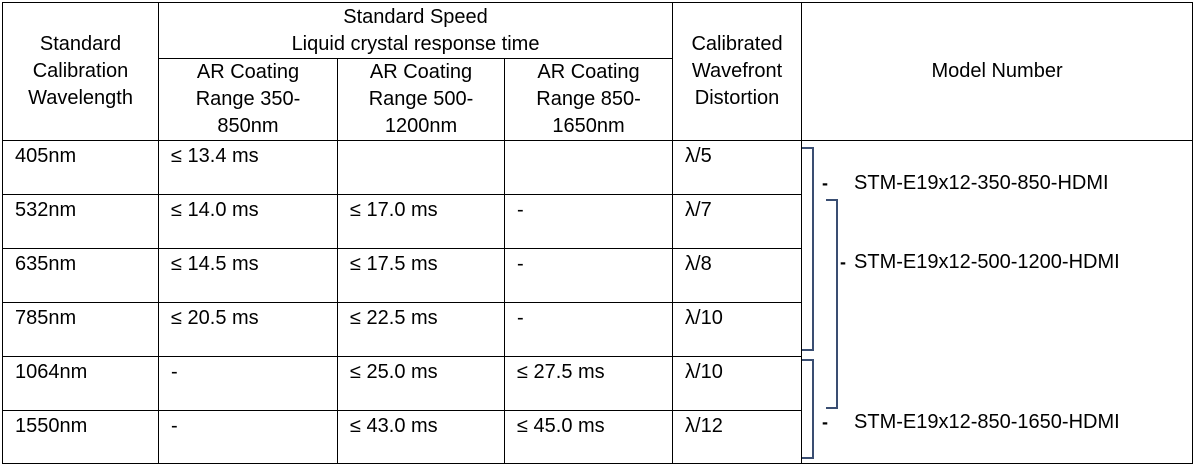 The height and width of the screenshot is (466, 1195). I want to click on model-label-350-850: STM-E19x12-350-850-HDMI, so click(981, 183).